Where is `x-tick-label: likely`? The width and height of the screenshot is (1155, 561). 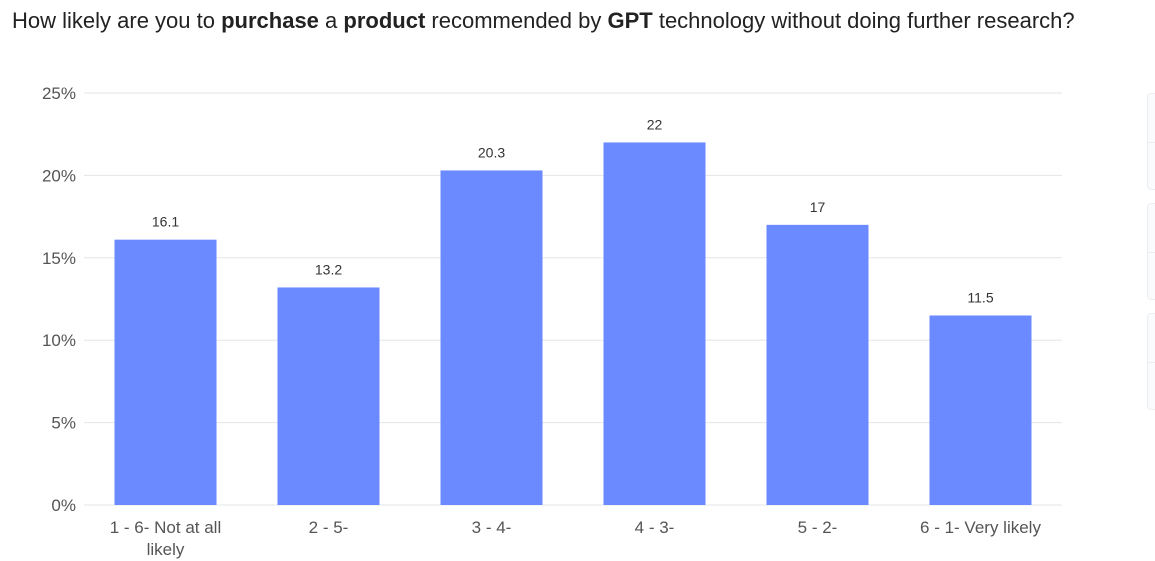
x-tick-label: likely is located at coordinates (166, 549).